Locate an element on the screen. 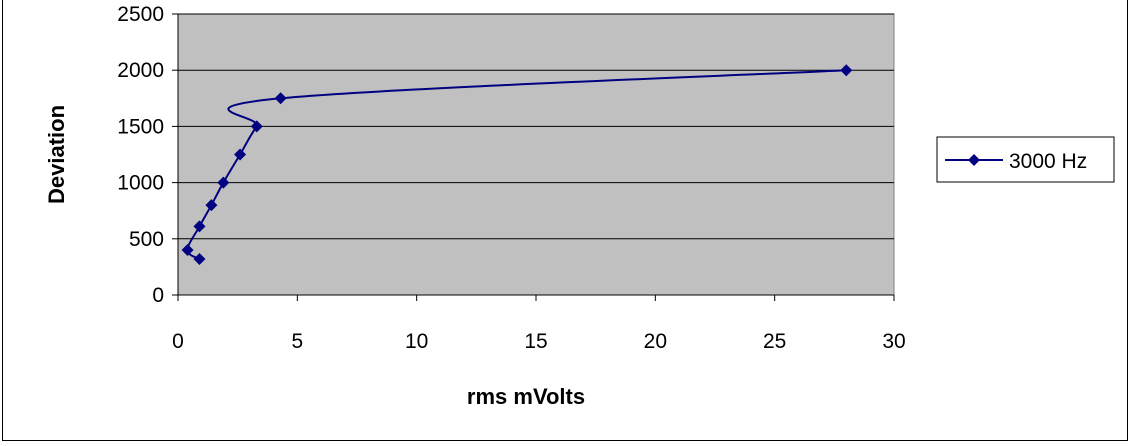 The width and height of the screenshot is (1130, 446). x-tick-label: 0 is located at coordinates (178, 341).